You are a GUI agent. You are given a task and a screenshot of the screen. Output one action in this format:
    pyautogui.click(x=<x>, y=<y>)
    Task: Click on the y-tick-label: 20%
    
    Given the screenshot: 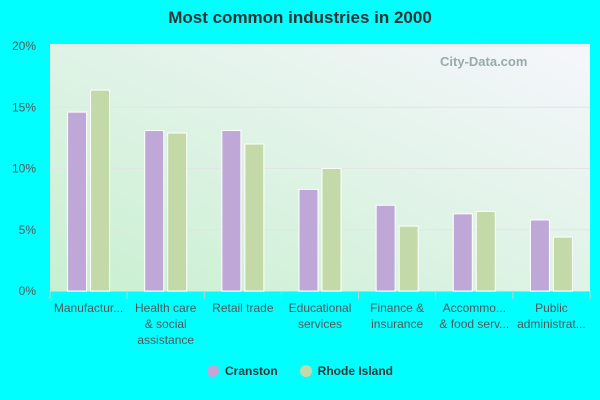 What is the action you would take?
    pyautogui.click(x=24, y=46)
    